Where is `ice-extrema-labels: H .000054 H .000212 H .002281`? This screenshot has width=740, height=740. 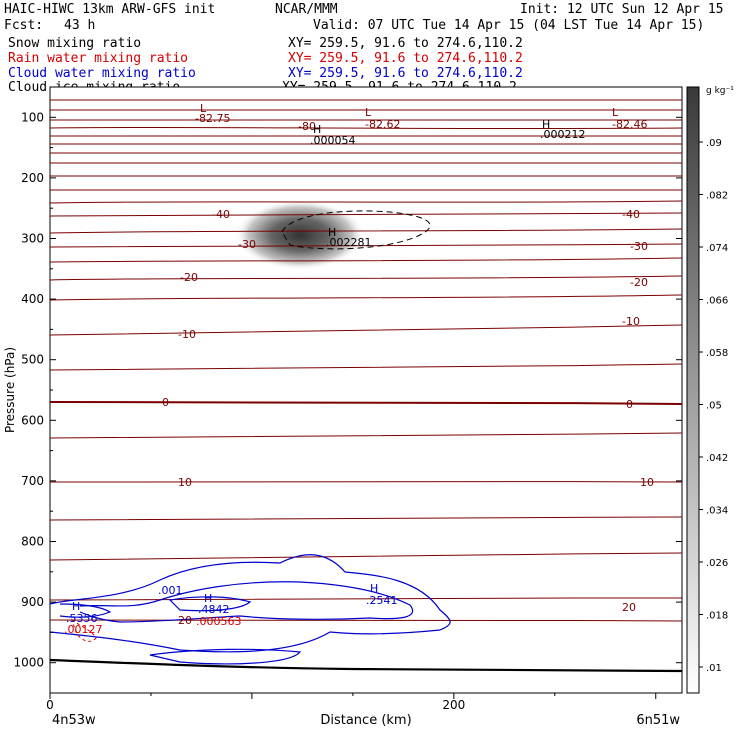 ice-extrema-labels: H .000054 H .000212 H .002281 is located at coordinates (448, 183).